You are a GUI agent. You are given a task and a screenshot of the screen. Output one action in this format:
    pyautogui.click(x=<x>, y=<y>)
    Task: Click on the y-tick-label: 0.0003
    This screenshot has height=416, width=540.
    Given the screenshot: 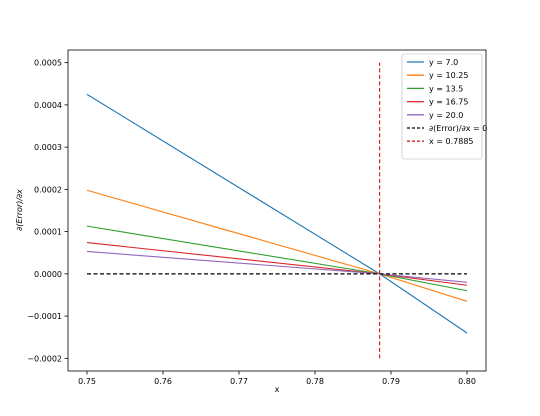 What is the action you would take?
    pyautogui.click(x=48, y=147)
    